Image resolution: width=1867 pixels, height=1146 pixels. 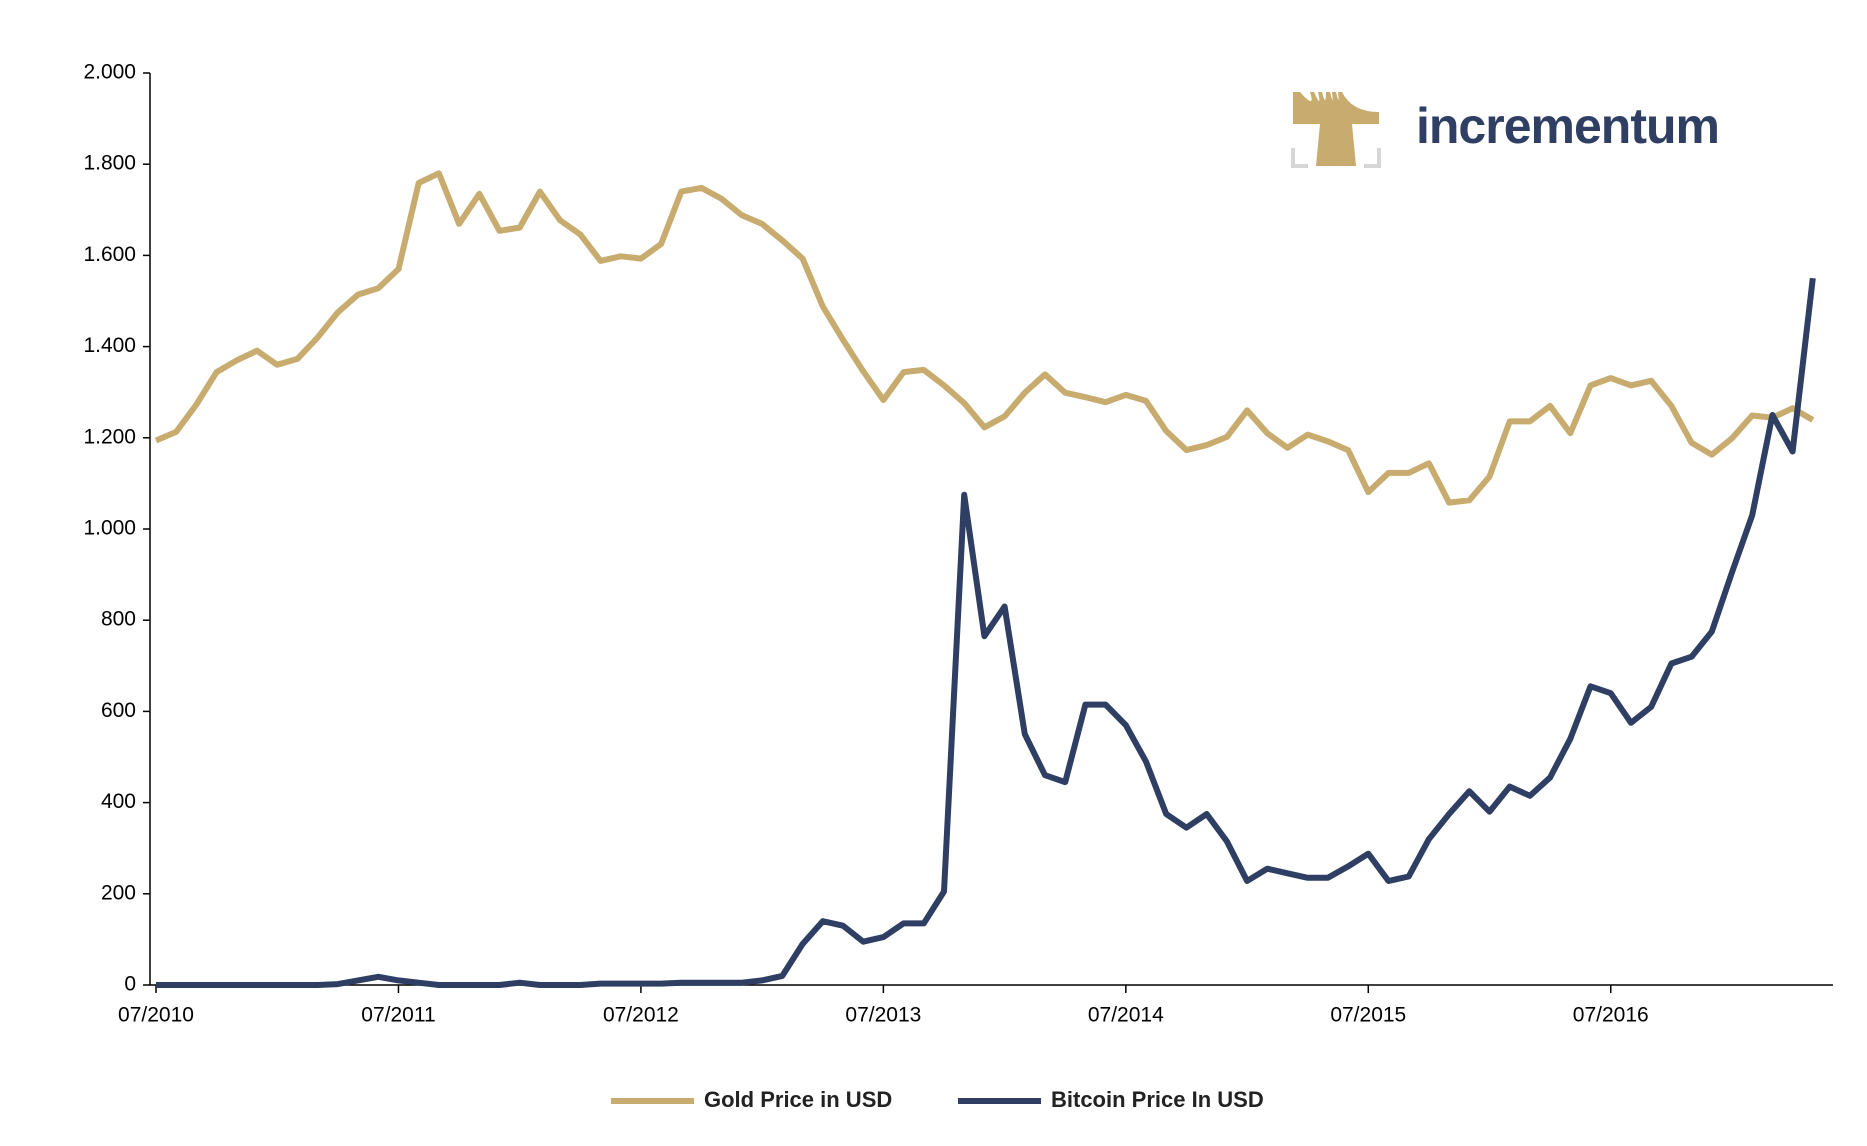 What do you see at coordinates (641, 1015) in the screenshot?
I see `x-tick-label: 07/2012` at bounding box center [641, 1015].